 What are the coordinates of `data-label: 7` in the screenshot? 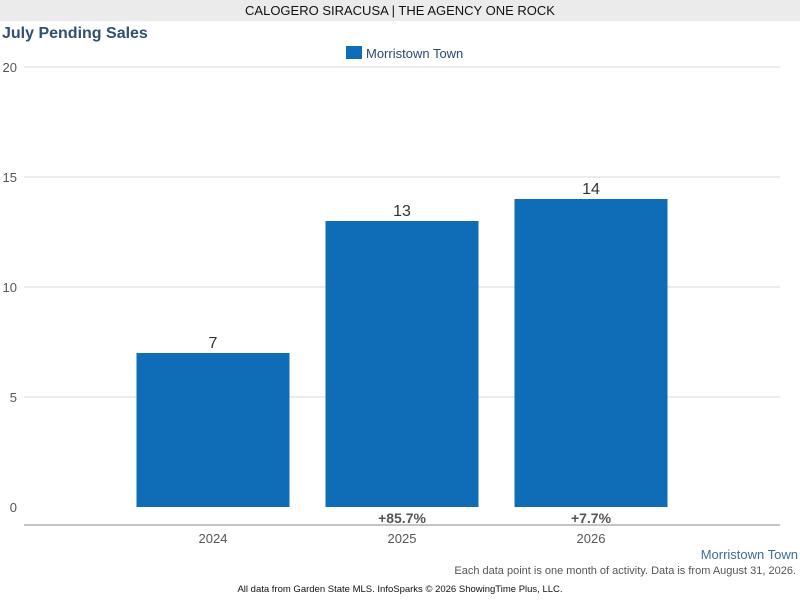 It's located at (213, 343).